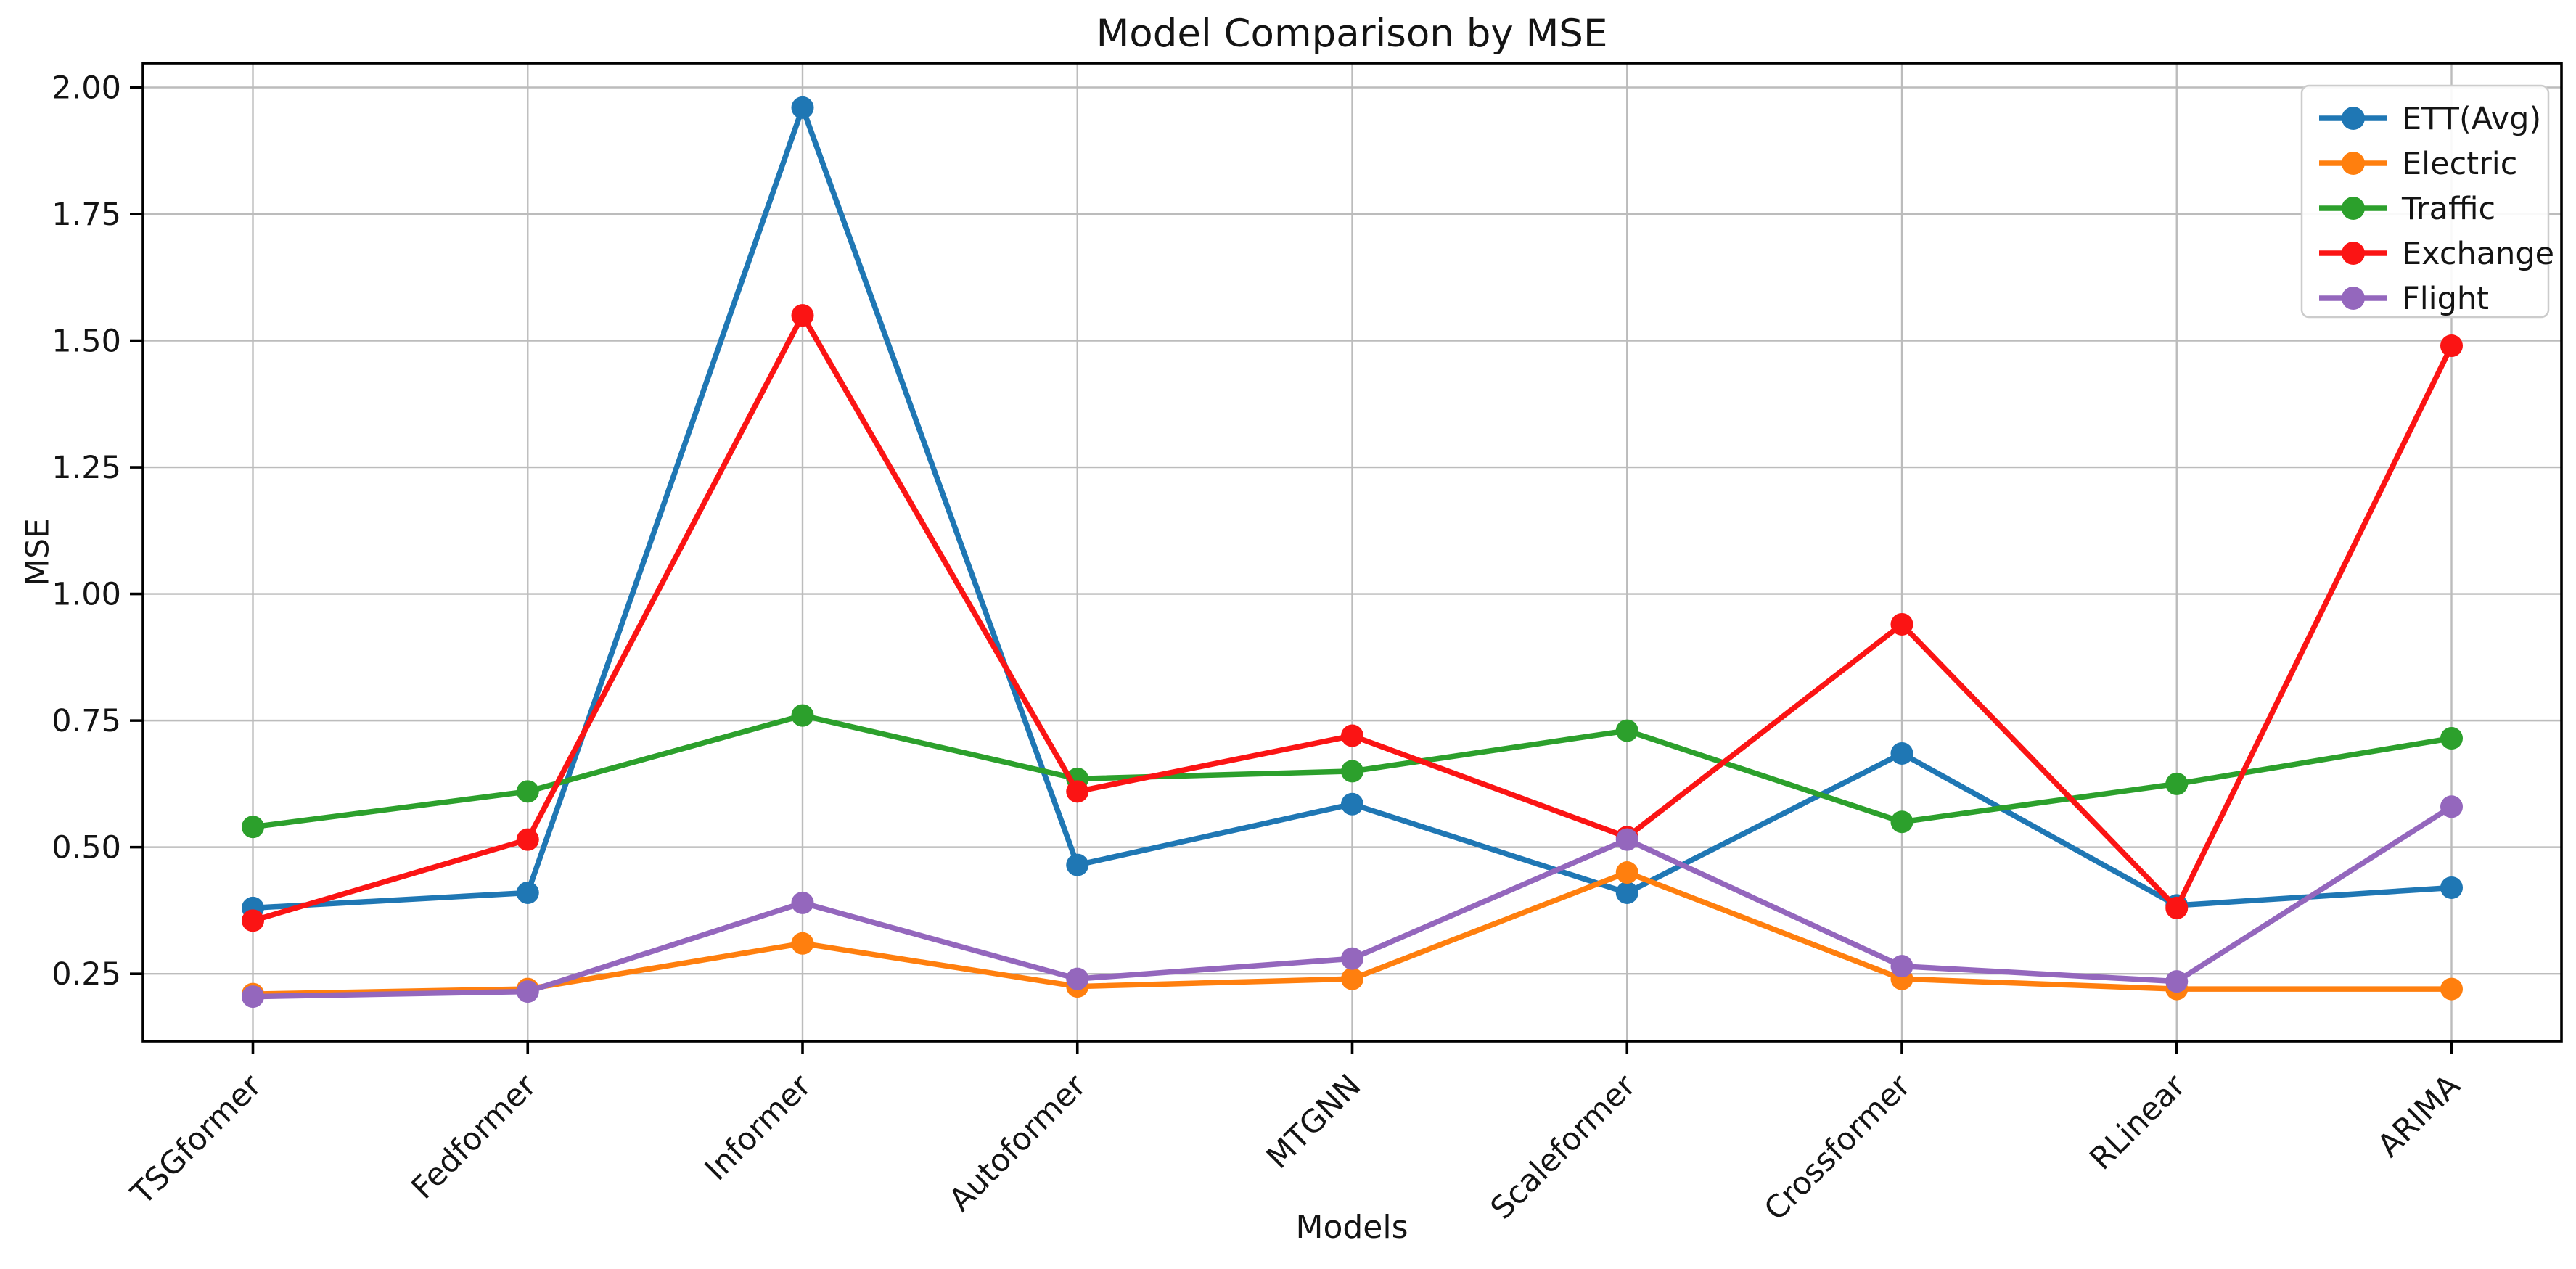 Image resolution: width=2576 pixels, height=1269 pixels. Describe the element at coordinates (86, 215) in the screenshot. I see `y-tick-label: 1.75` at that location.